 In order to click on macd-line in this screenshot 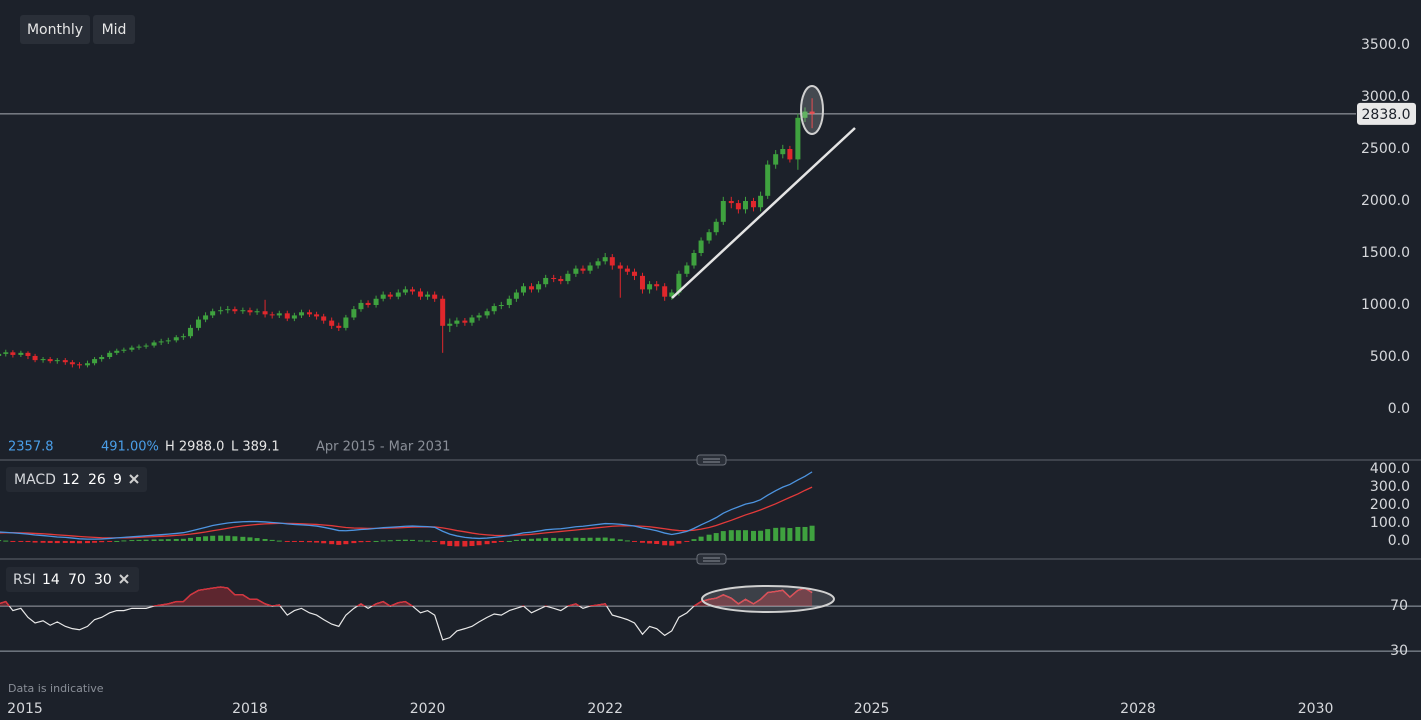, I will do `click(406, 505)`.